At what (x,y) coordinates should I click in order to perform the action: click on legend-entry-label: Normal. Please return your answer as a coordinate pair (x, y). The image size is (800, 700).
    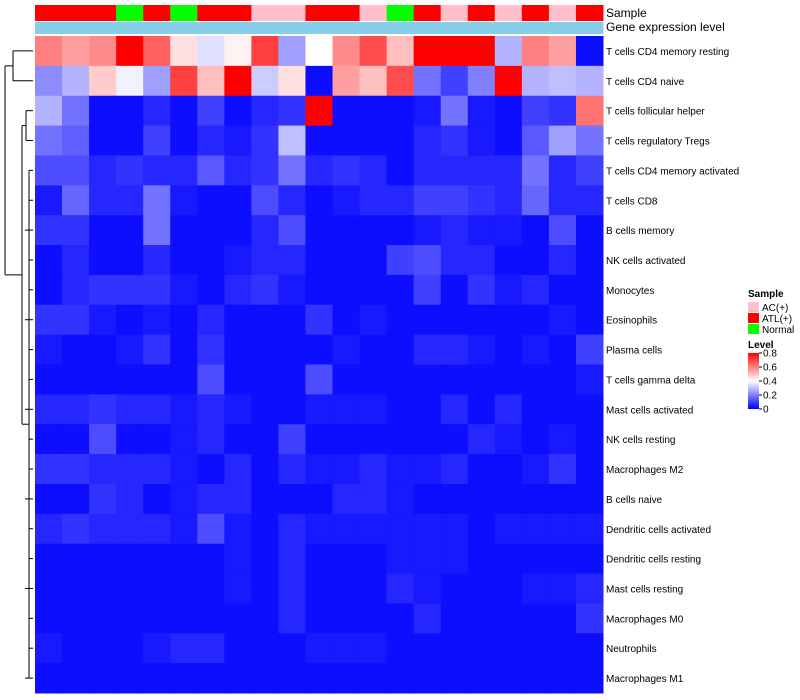
    Looking at the image, I should click on (778, 330).